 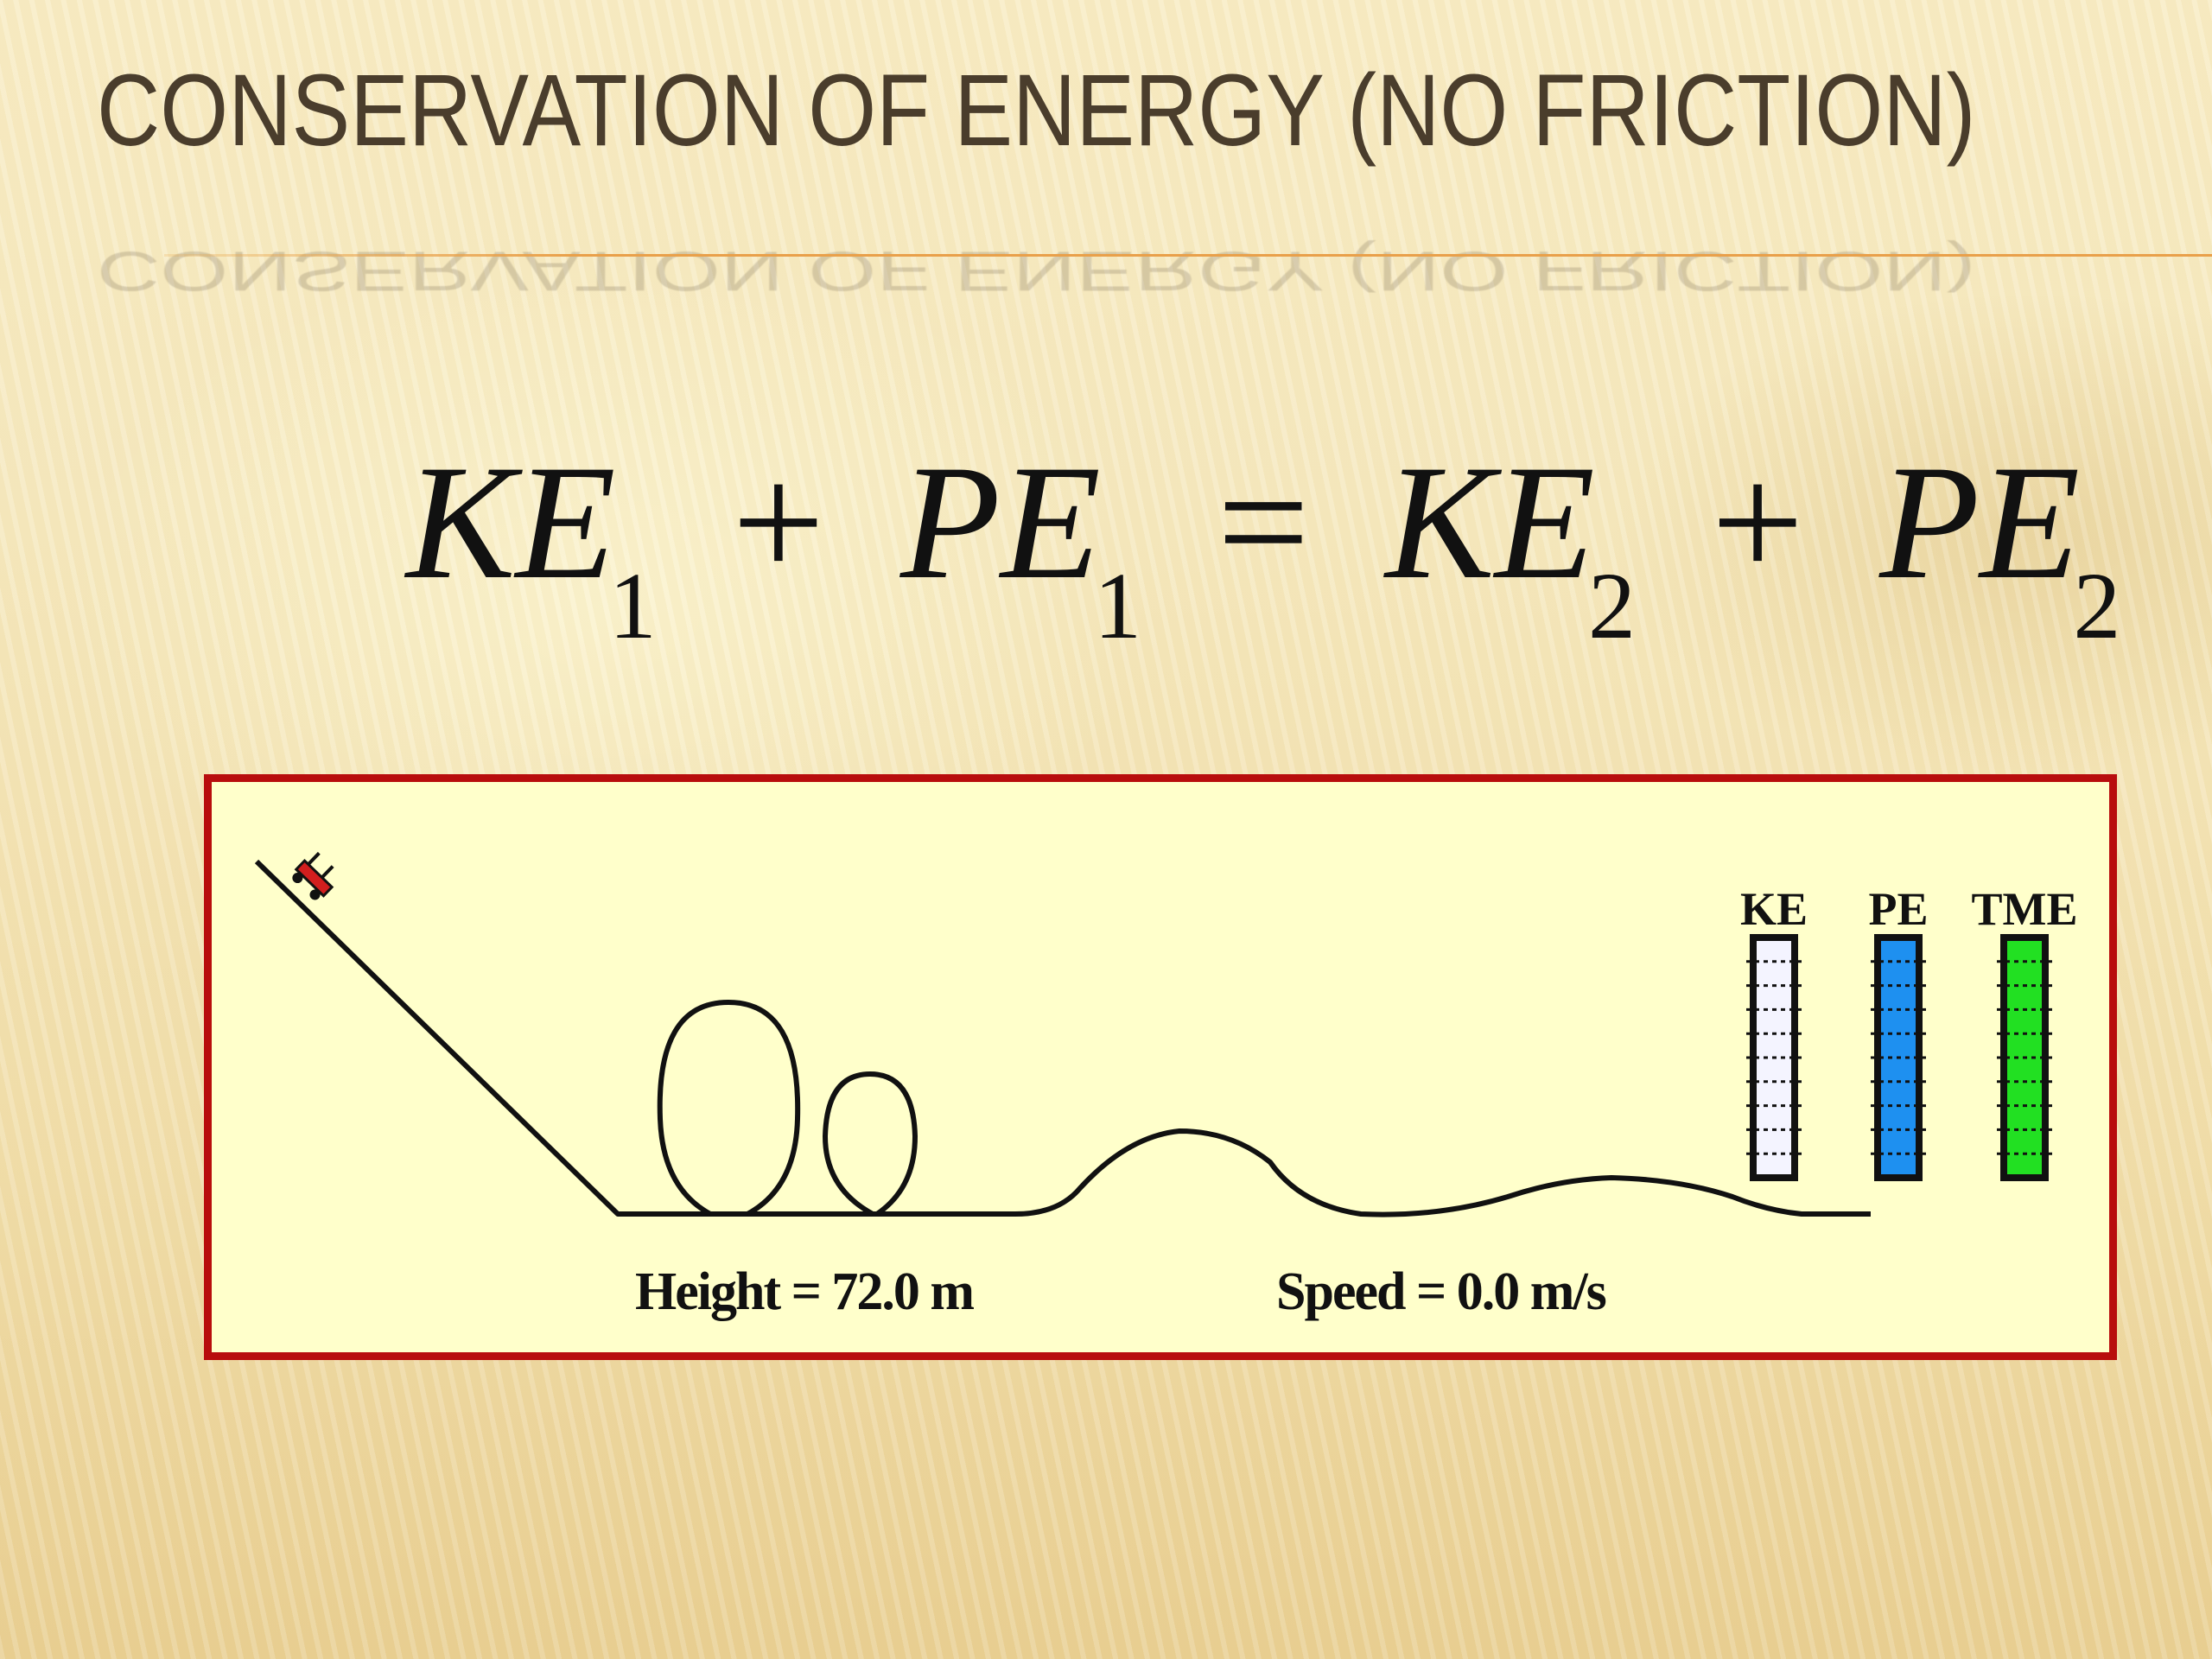 What do you see at coordinates (1118, 605) in the screenshot?
I see `eq-sub-2: 1` at bounding box center [1118, 605].